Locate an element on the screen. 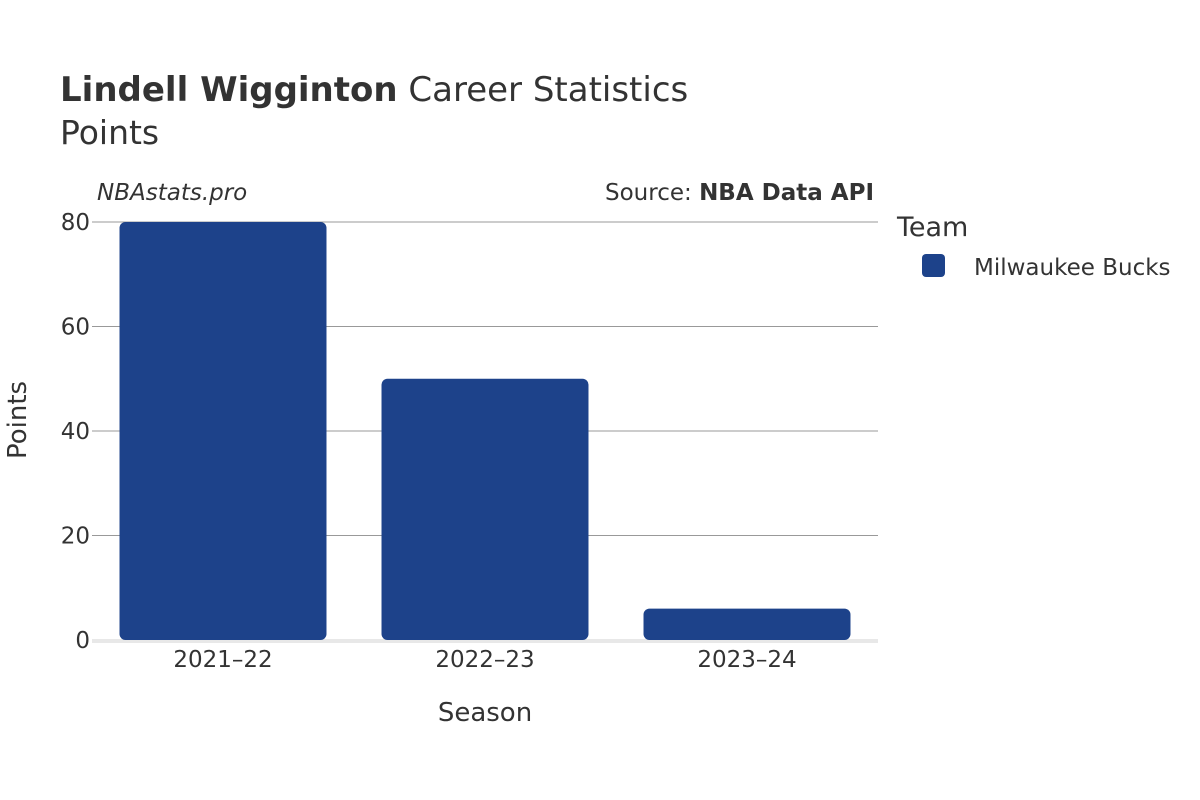 This screenshot has height=800, width=1200. bar-2023–24 is located at coordinates (747, 624).